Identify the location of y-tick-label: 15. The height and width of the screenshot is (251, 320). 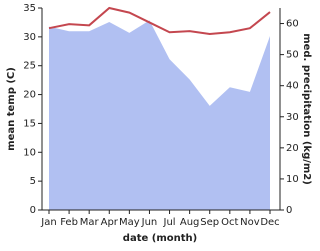
(29, 123).